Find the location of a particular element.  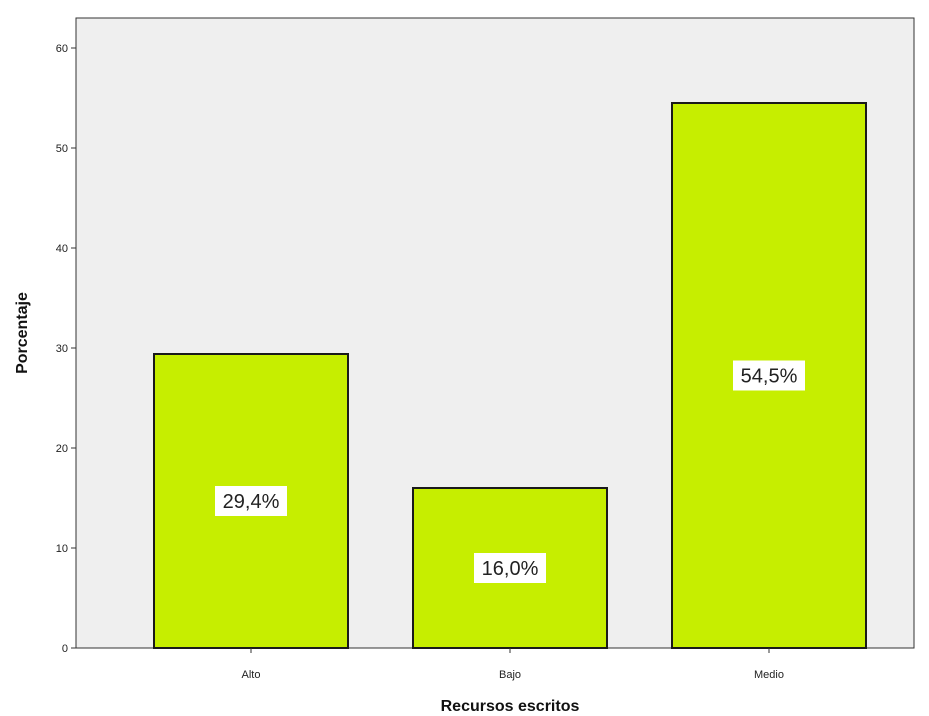

y-tick-label: 40 is located at coordinates (62, 249).